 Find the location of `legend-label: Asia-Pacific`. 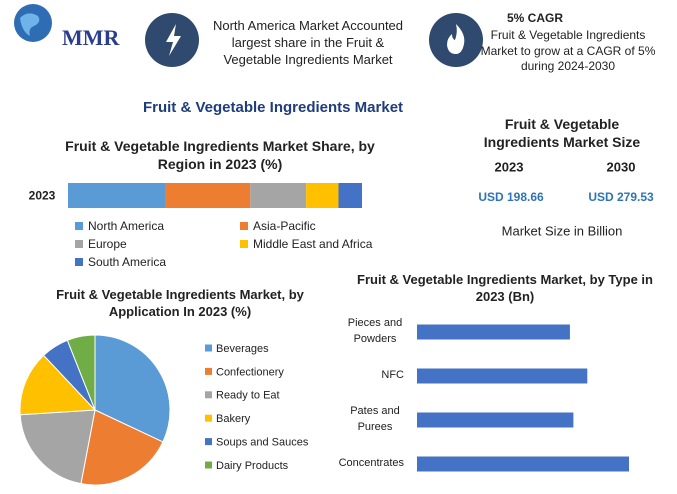

legend-label: Asia-Pacific is located at coordinates (284, 226).